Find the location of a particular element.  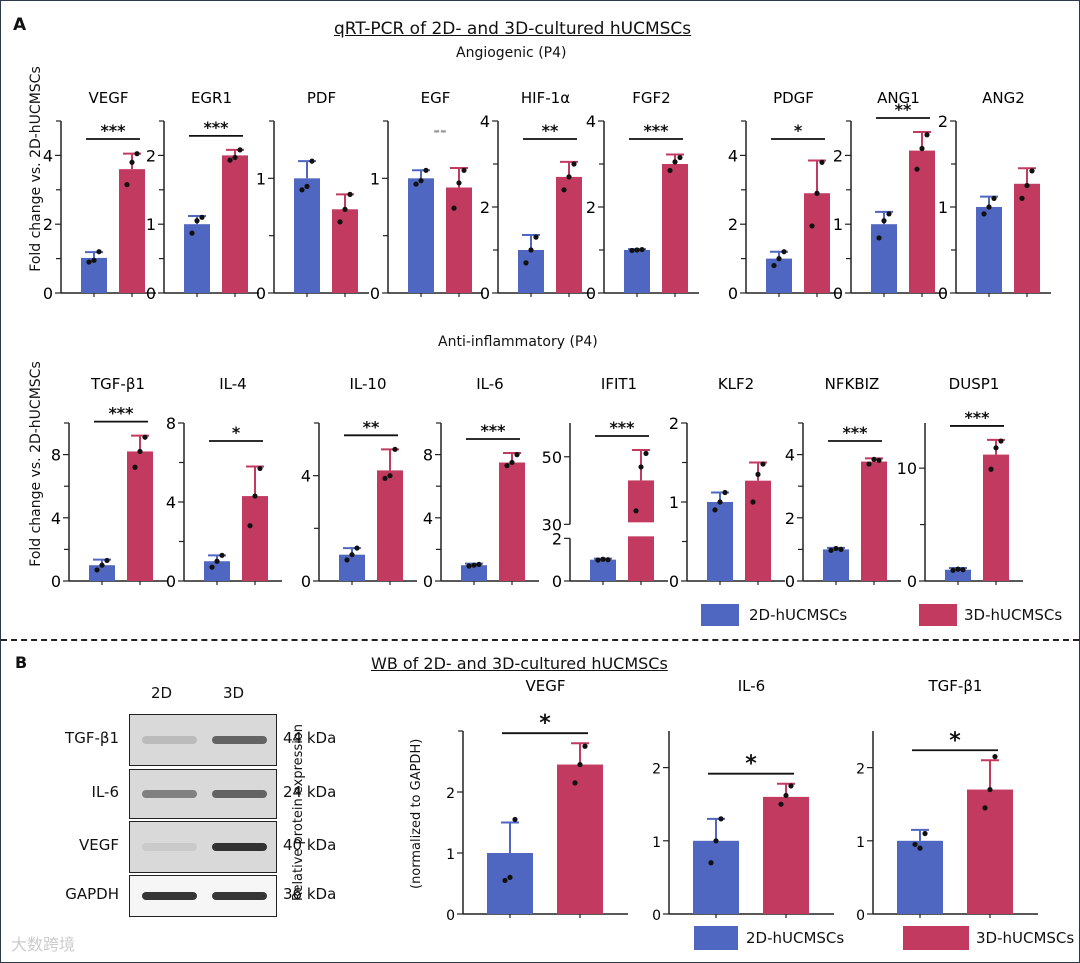

chart-title: FGF2 is located at coordinates (651, 98).